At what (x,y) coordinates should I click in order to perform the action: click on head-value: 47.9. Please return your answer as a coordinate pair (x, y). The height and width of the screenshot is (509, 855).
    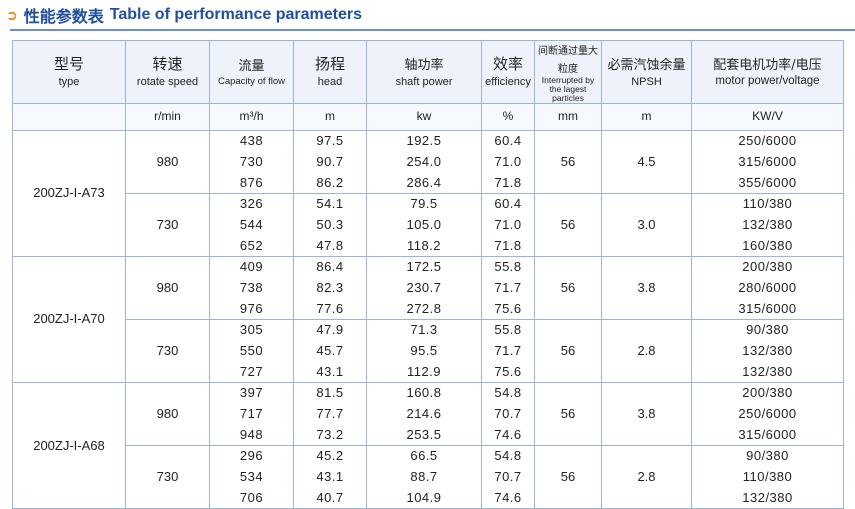
    Looking at the image, I should click on (330, 330).